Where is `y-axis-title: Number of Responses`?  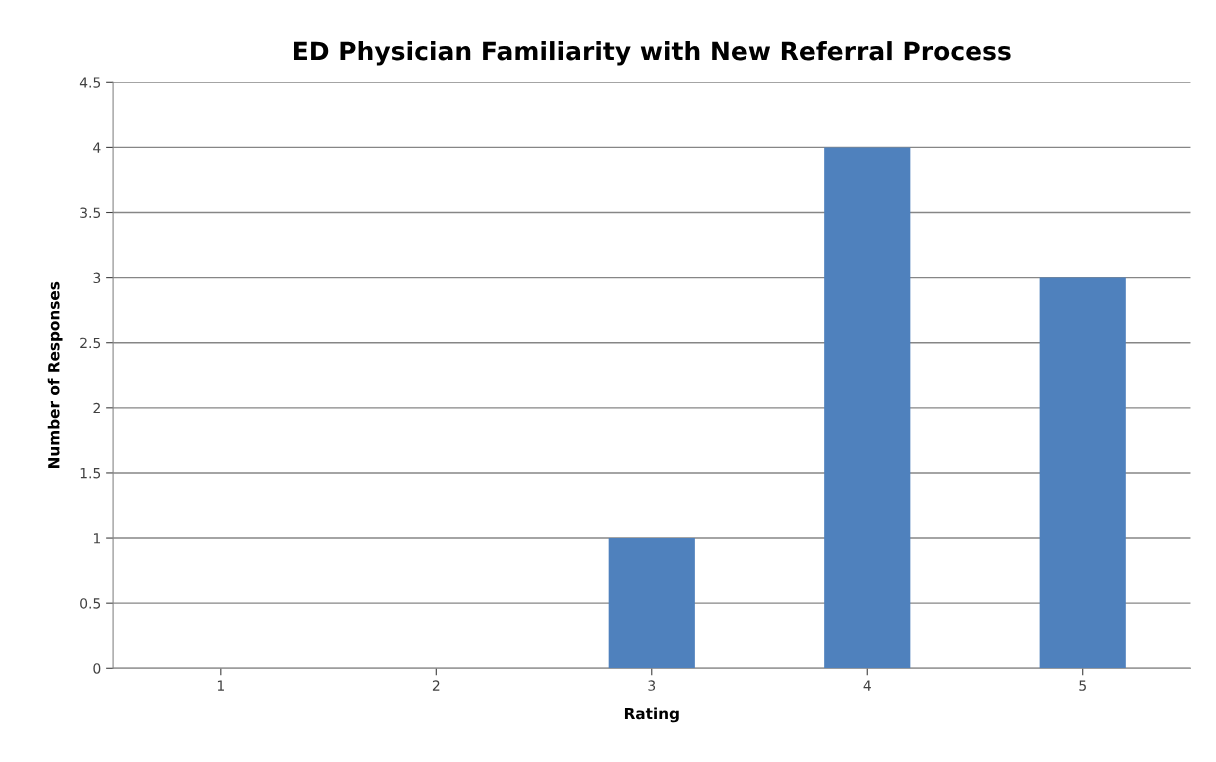 y-axis-title: Number of Responses is located at coordinates (55, 375).